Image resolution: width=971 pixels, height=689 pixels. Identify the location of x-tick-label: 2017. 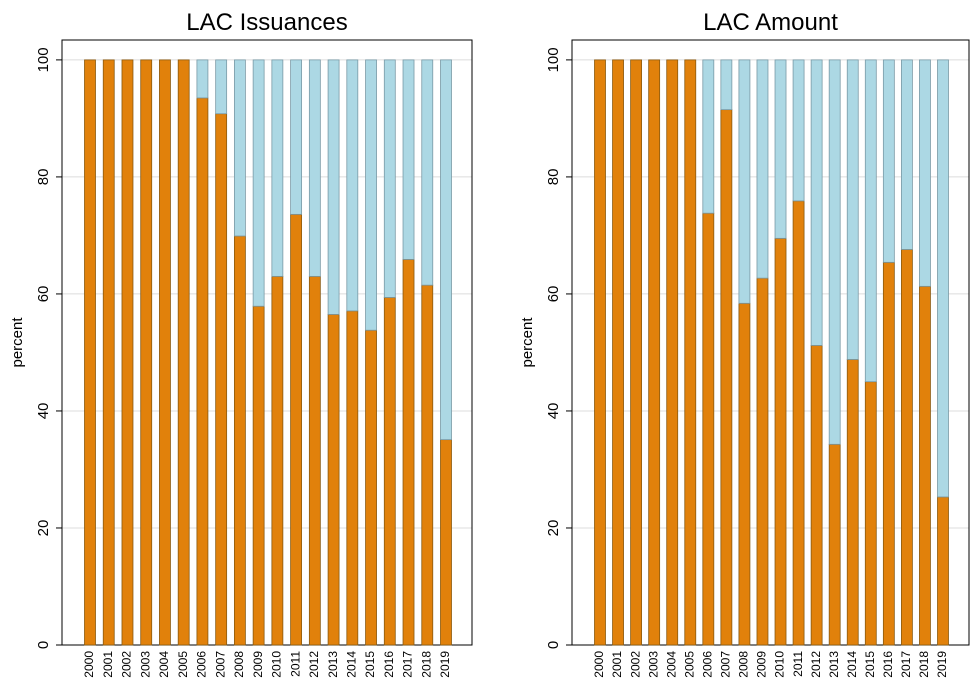
(408, 664).